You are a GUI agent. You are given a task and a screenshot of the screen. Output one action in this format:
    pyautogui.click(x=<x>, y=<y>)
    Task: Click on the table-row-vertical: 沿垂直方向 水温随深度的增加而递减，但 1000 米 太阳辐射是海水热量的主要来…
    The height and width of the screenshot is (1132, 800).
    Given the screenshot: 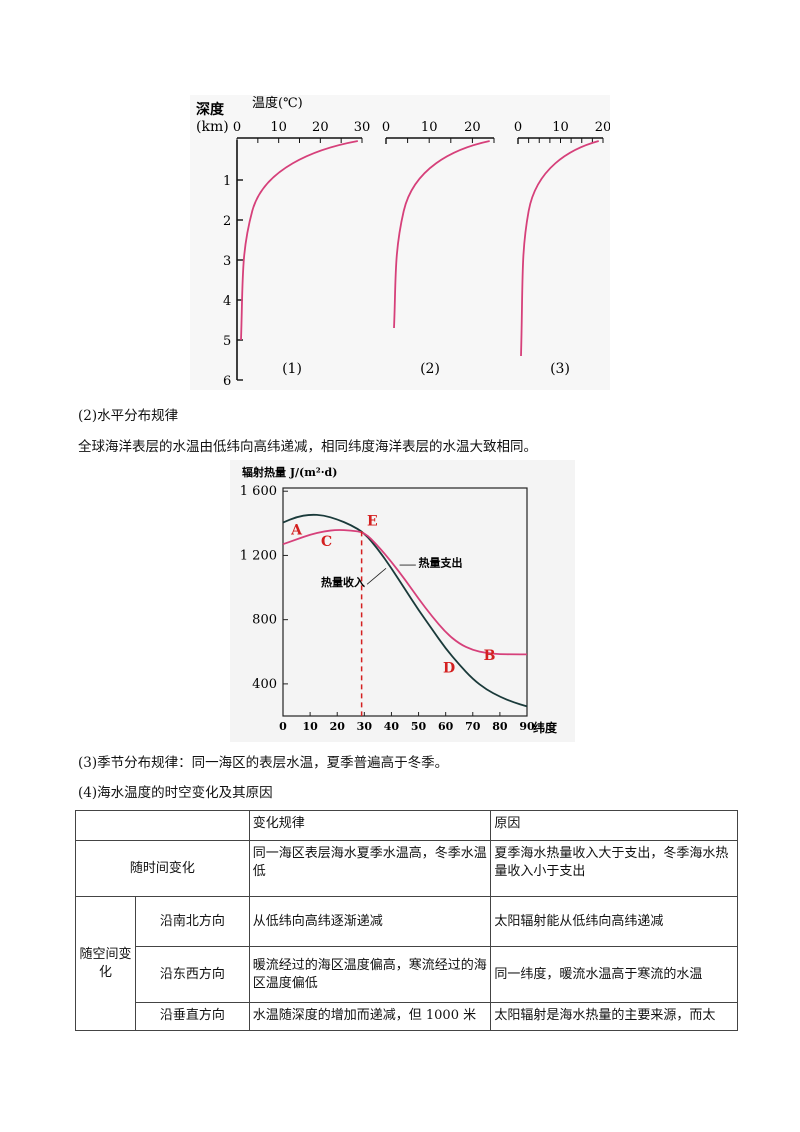 What is the action you would take?
    pyautogui.click(x=407, y=1016)
    